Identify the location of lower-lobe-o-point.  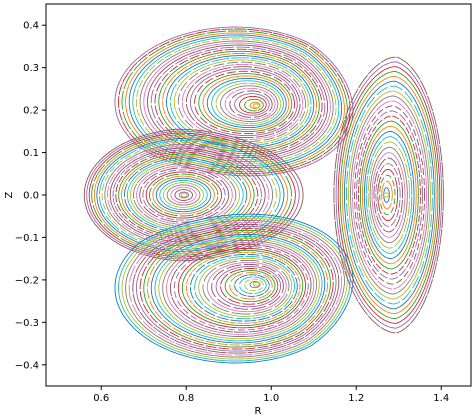
(256, 284).